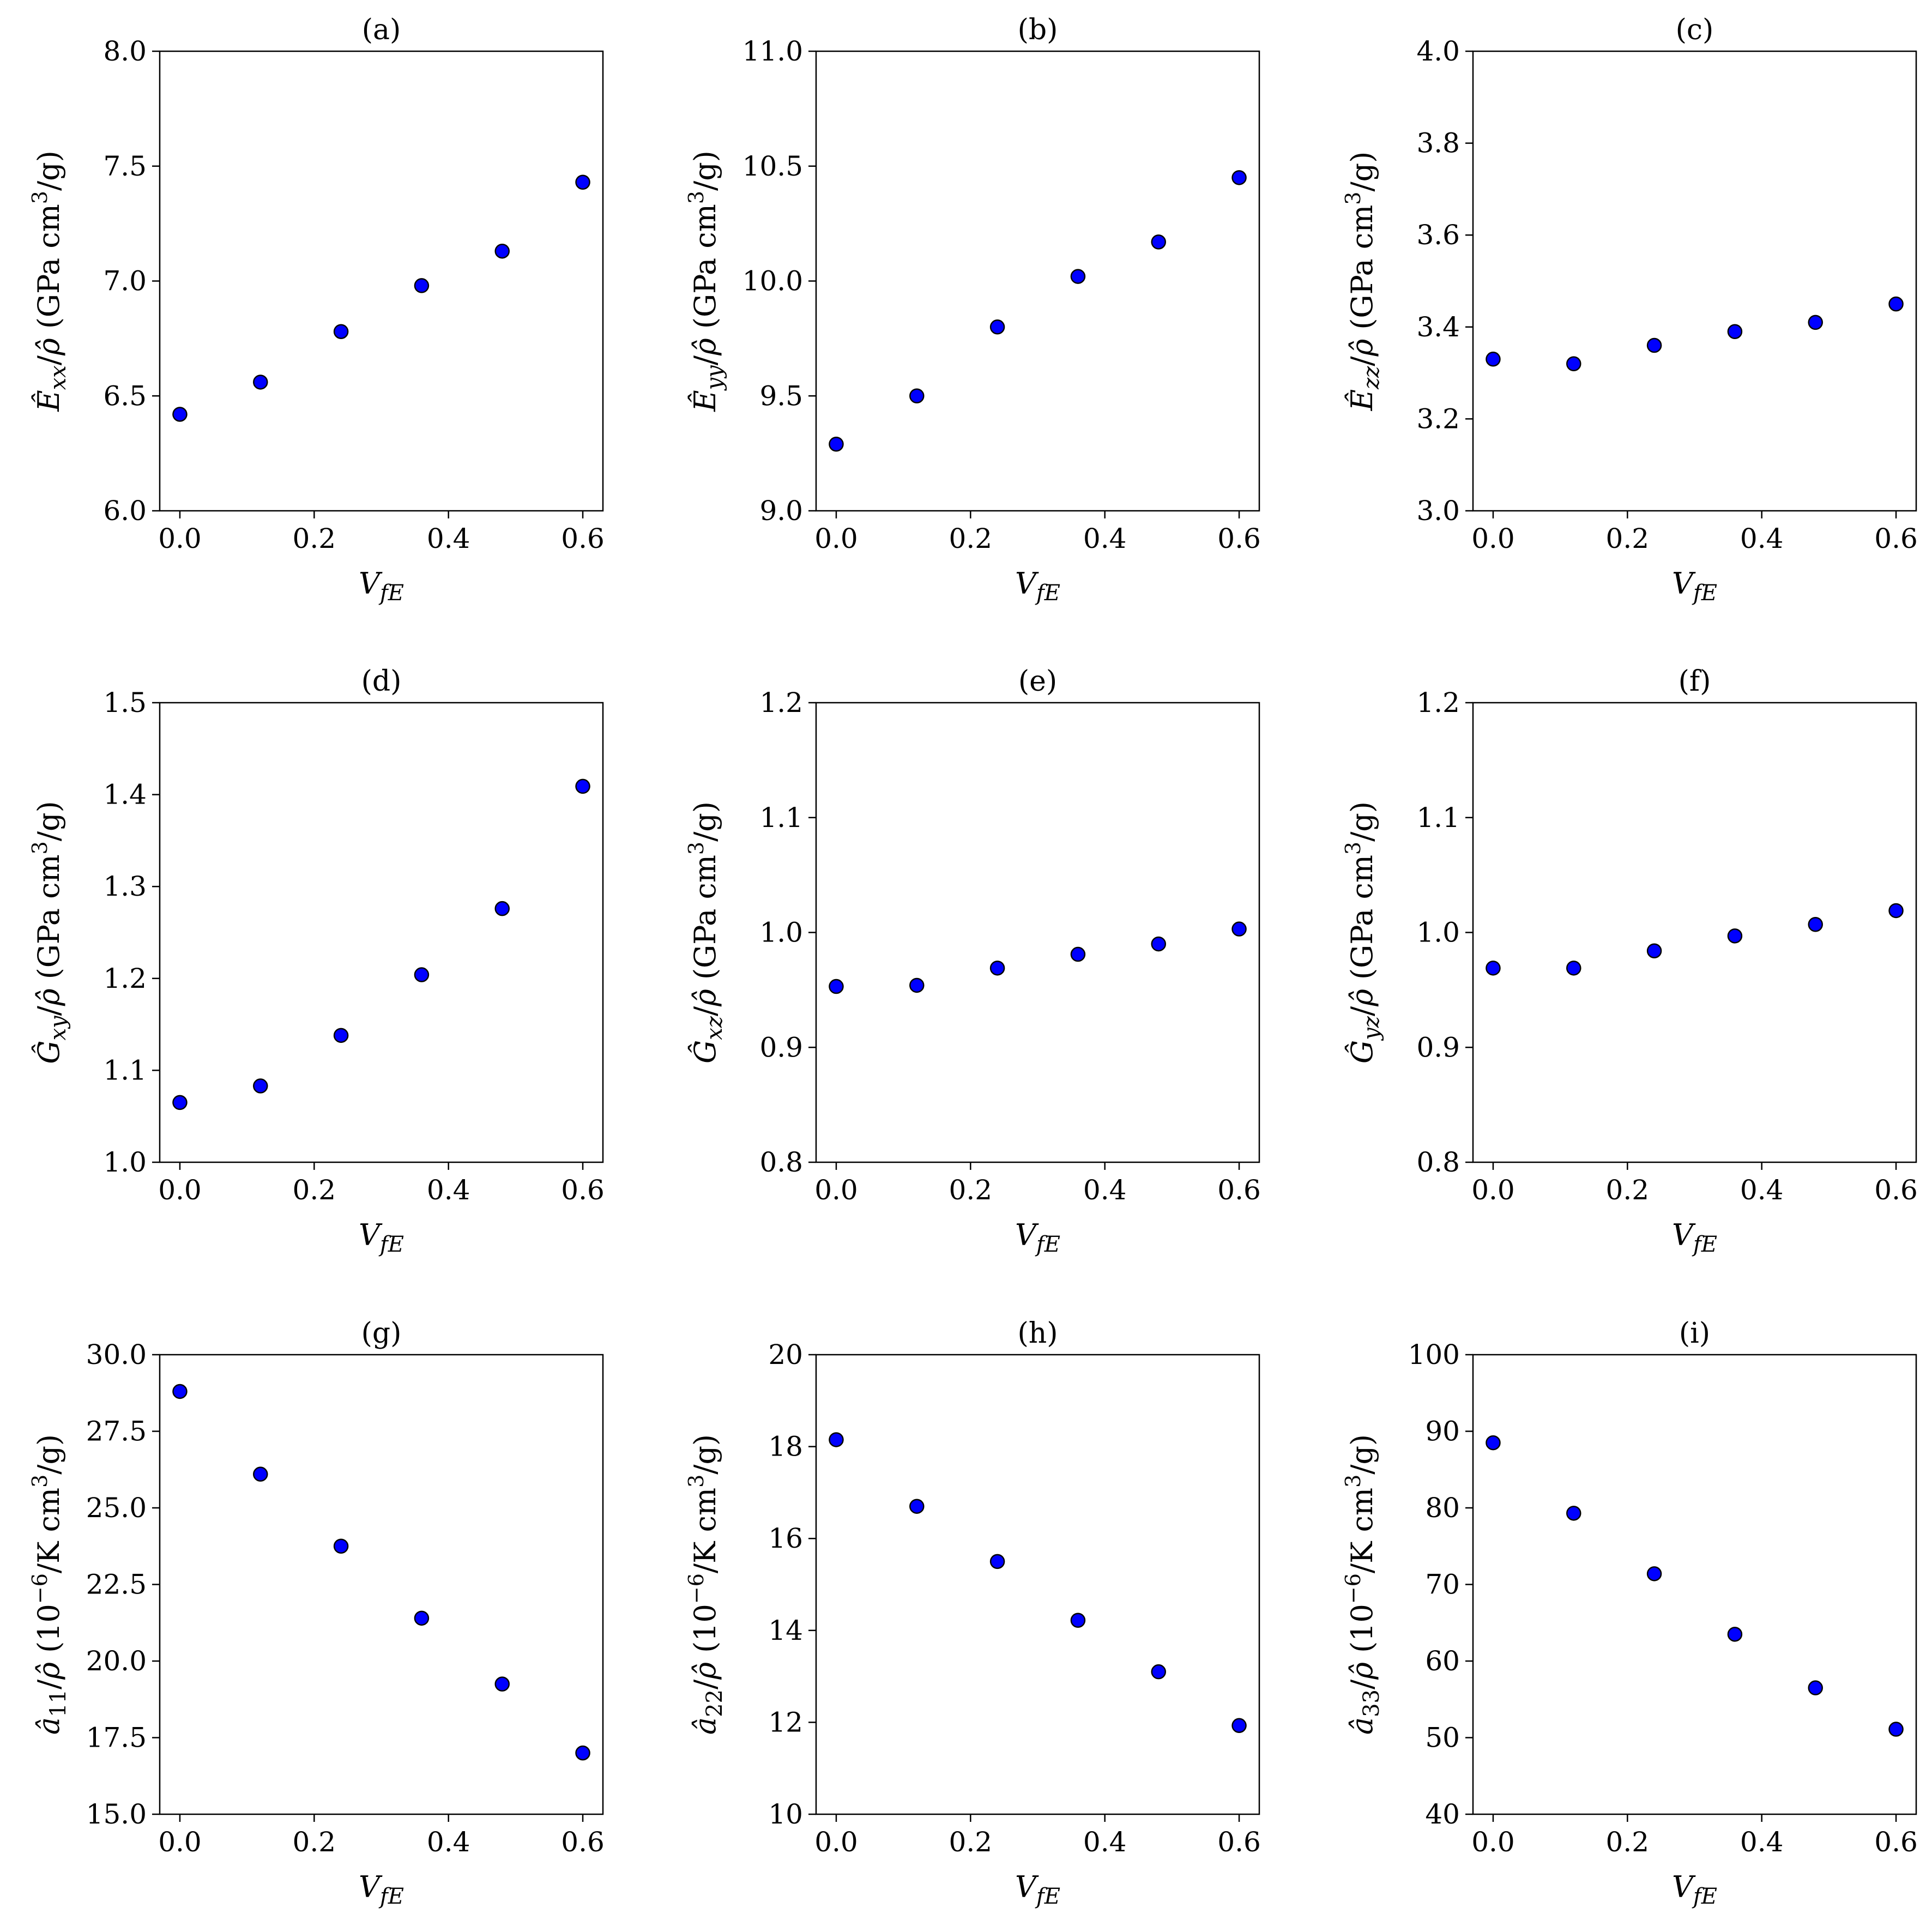 The height and width of the screenshot is (1920, 1932). I want to click on y-tick-label: 20.0, so click(116, 1661).